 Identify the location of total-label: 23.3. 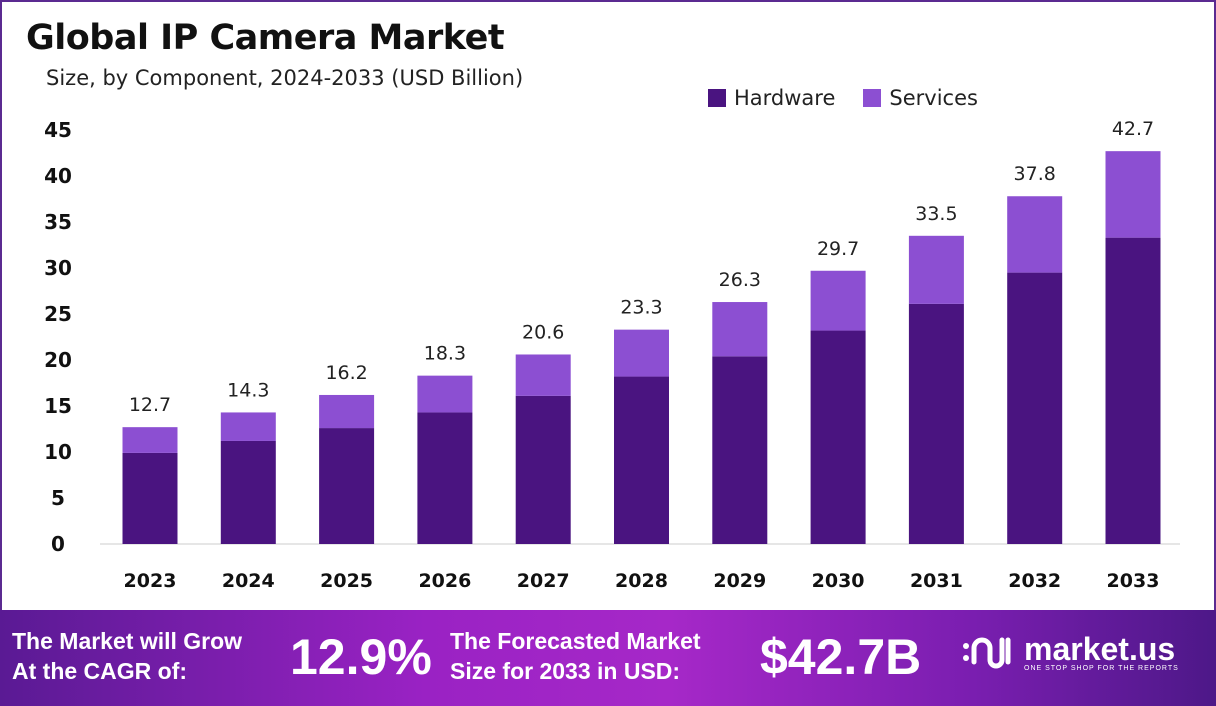
(641, 308).